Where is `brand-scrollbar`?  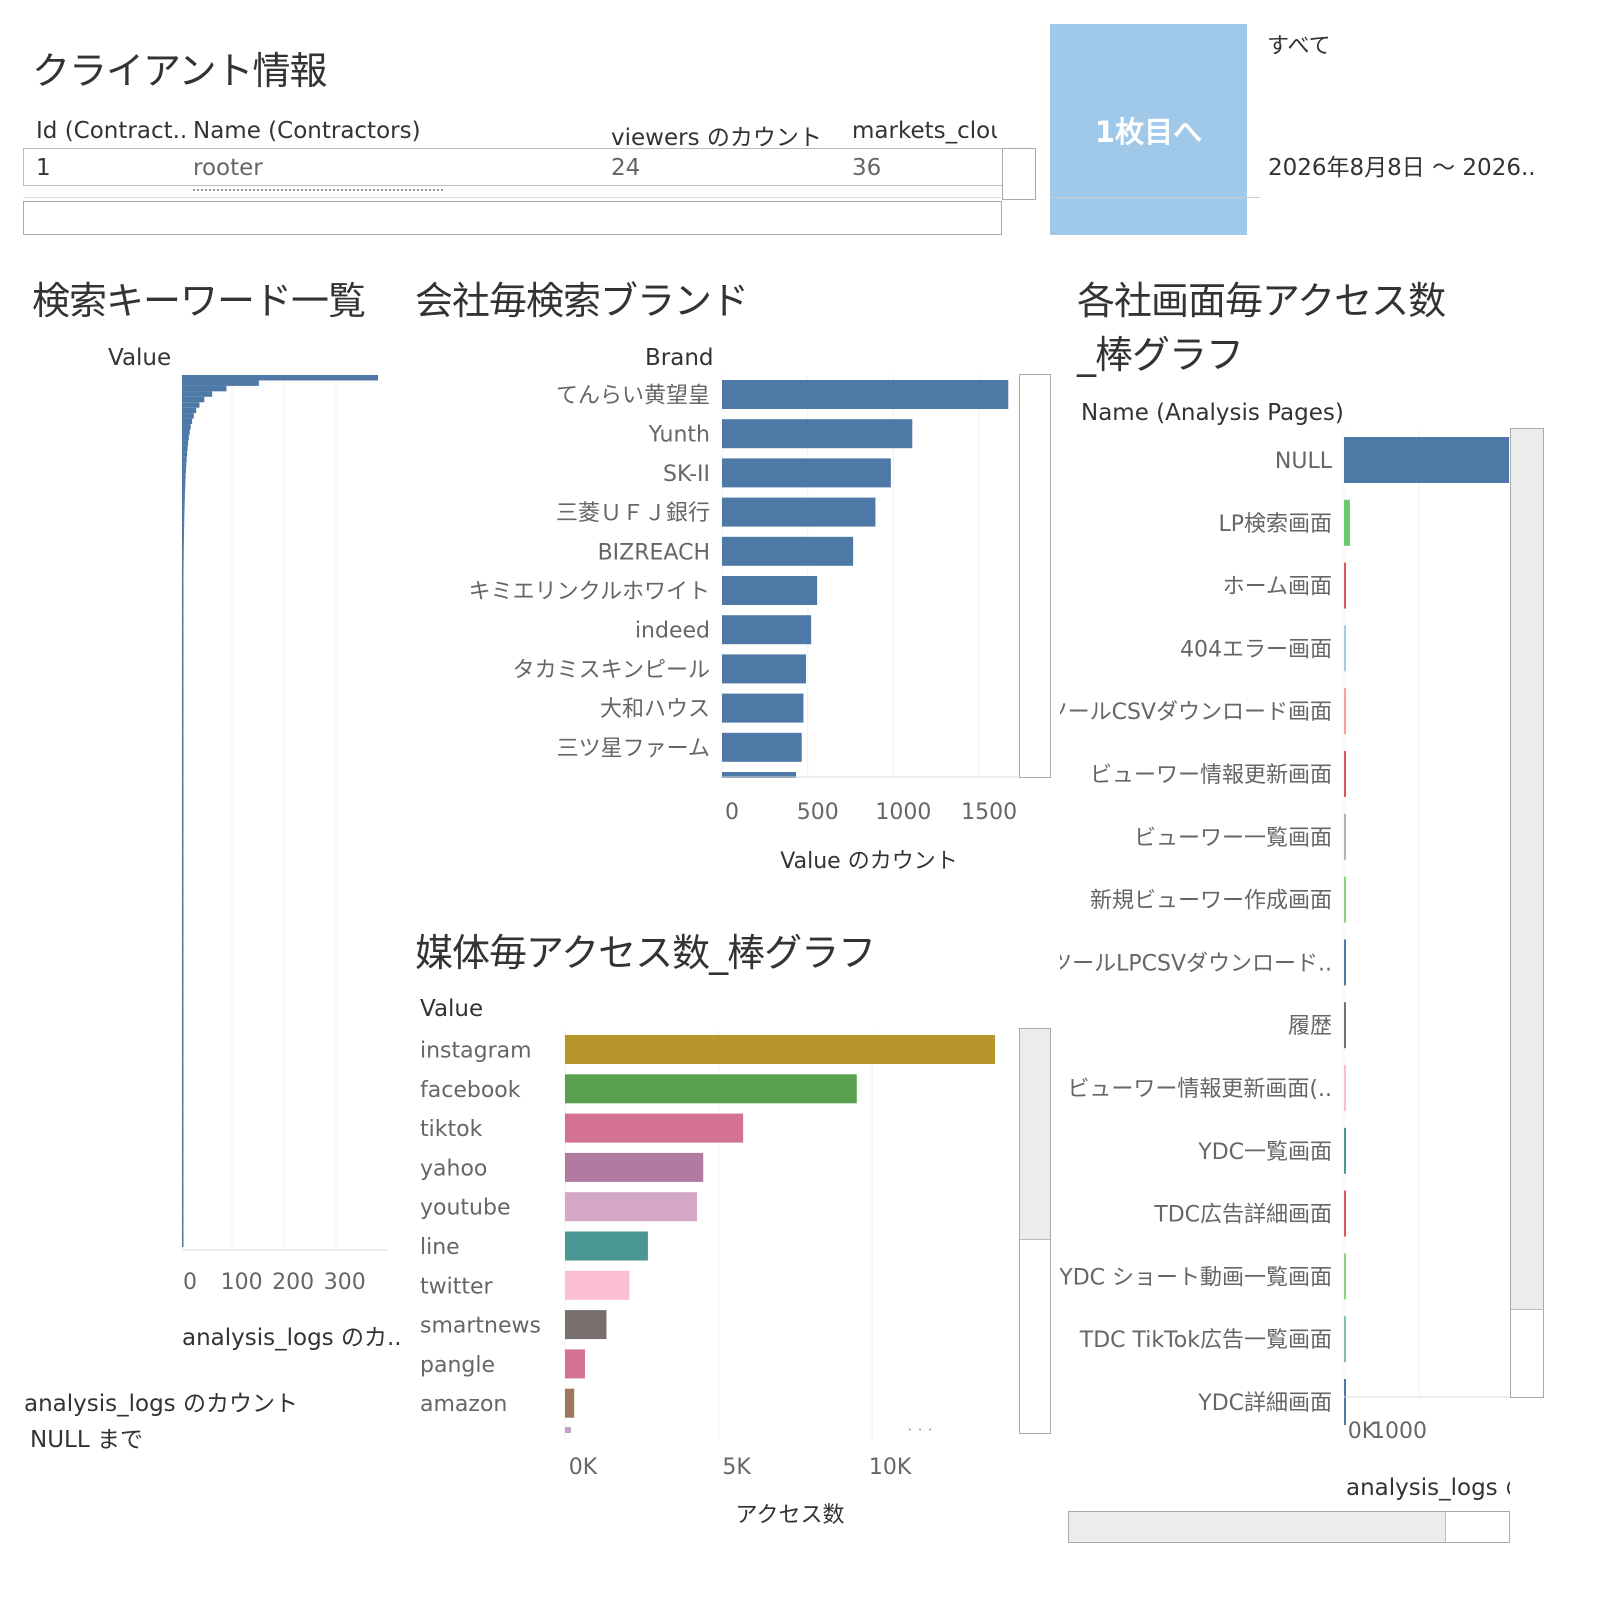
brand-scrollbar is located at coordinates (1035, 576).